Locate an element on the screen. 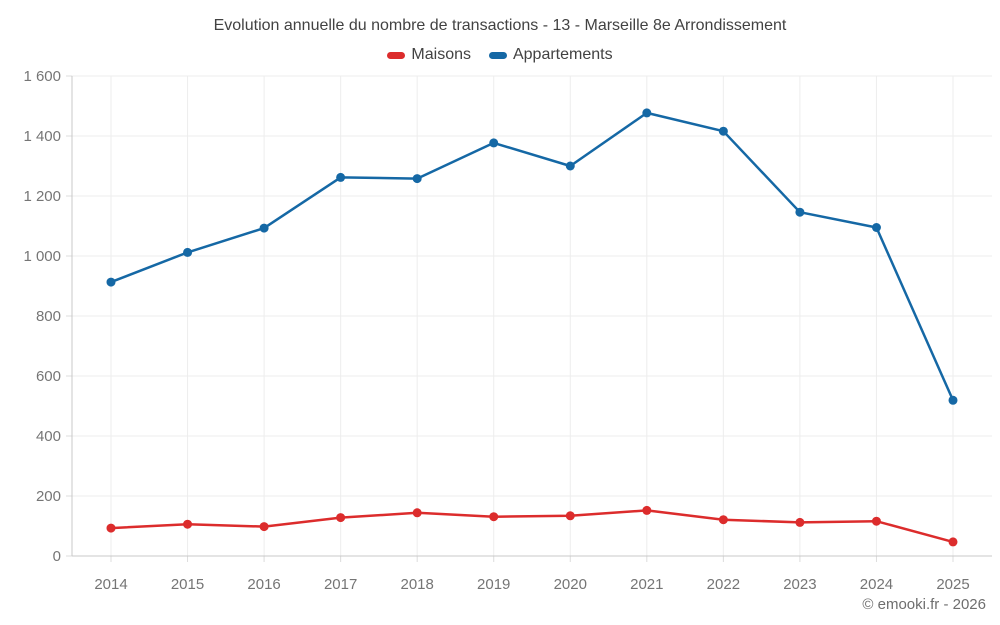 The height and width of the screenshot is (625, 1000). appartements-point-2025 is located at coordinates (953, 400).